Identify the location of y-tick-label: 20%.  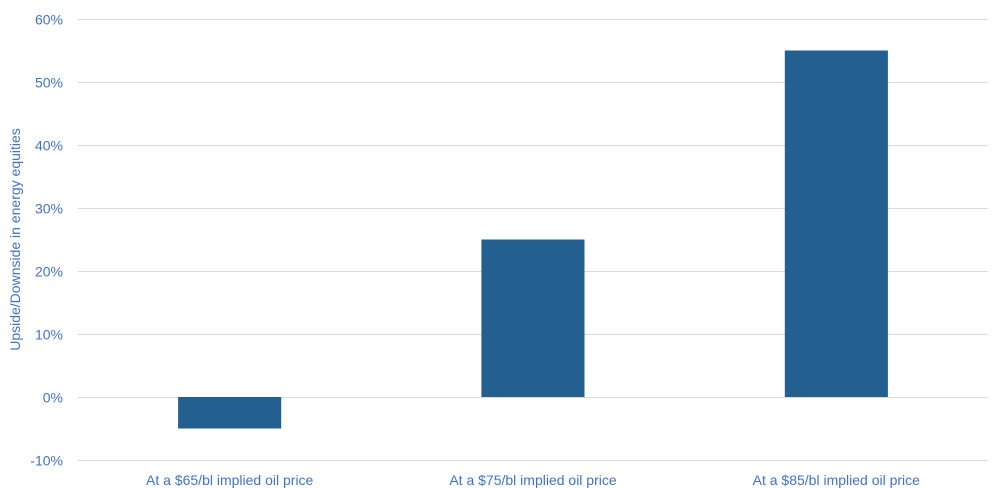
(49, 272).